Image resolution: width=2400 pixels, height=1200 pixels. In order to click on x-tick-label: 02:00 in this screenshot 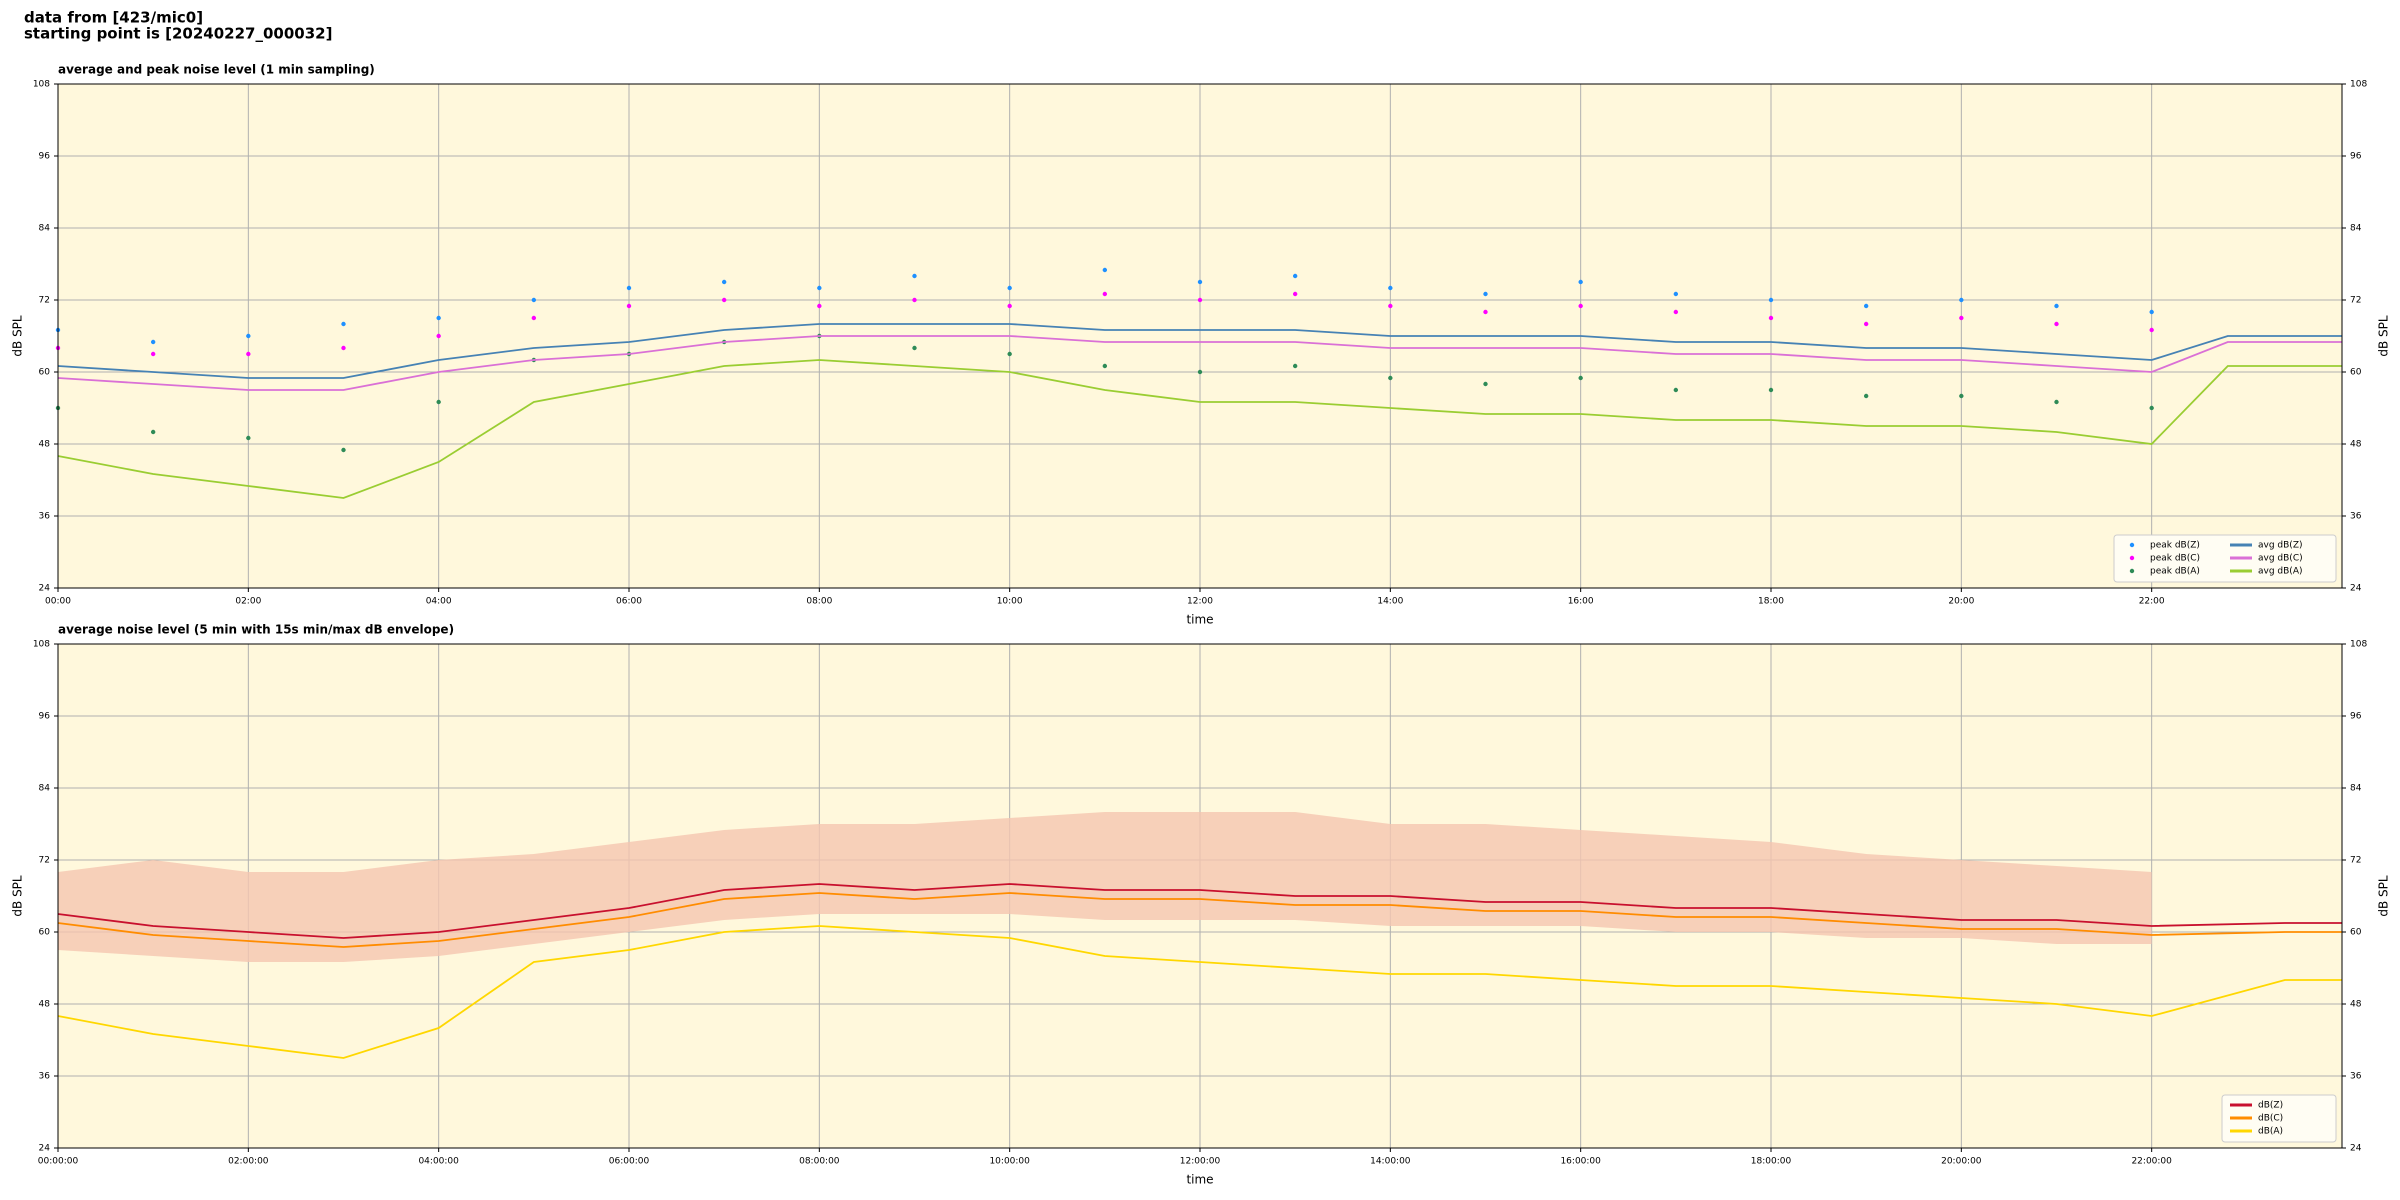, I will do `click(248, 602)`.